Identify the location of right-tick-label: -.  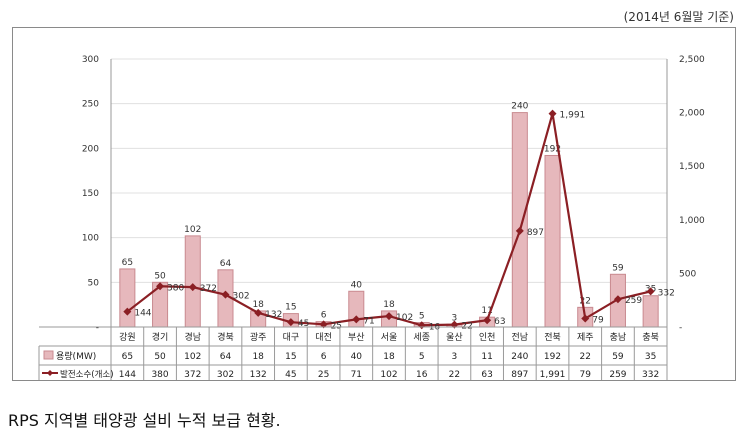
(680, 328).